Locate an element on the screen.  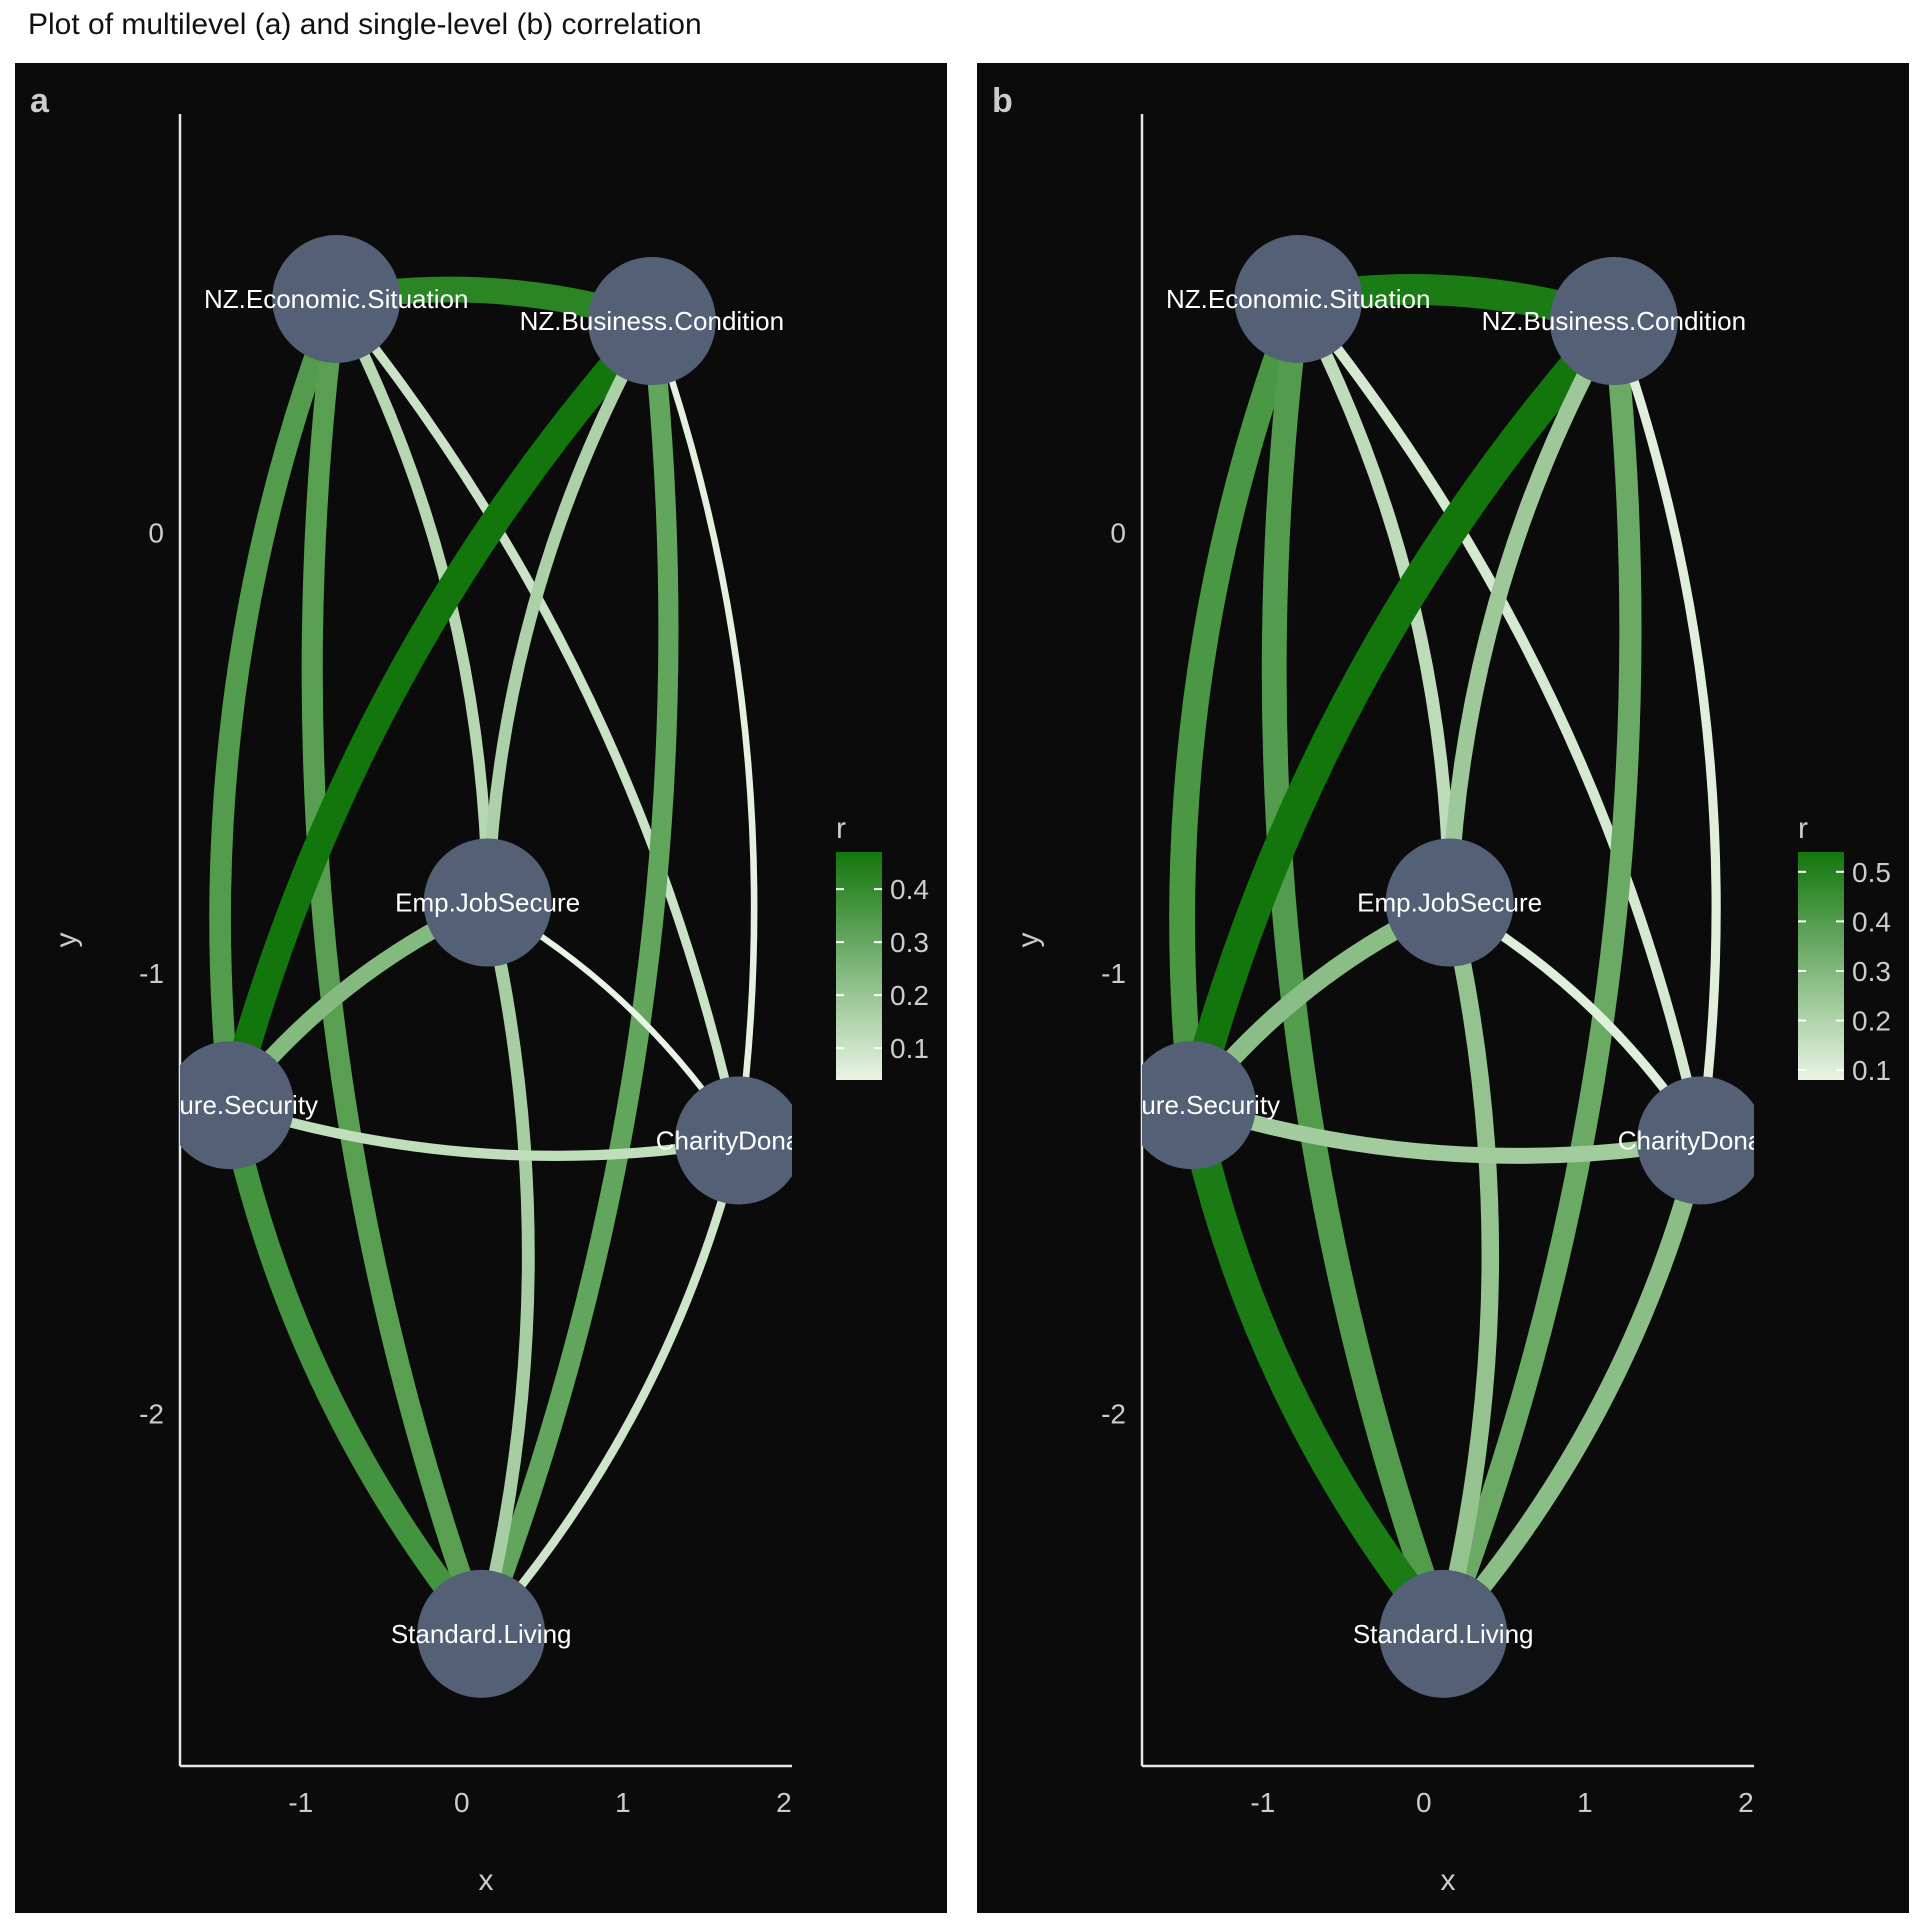
legend-tick-label: 0.5 is located at coordinates (1871, 872).